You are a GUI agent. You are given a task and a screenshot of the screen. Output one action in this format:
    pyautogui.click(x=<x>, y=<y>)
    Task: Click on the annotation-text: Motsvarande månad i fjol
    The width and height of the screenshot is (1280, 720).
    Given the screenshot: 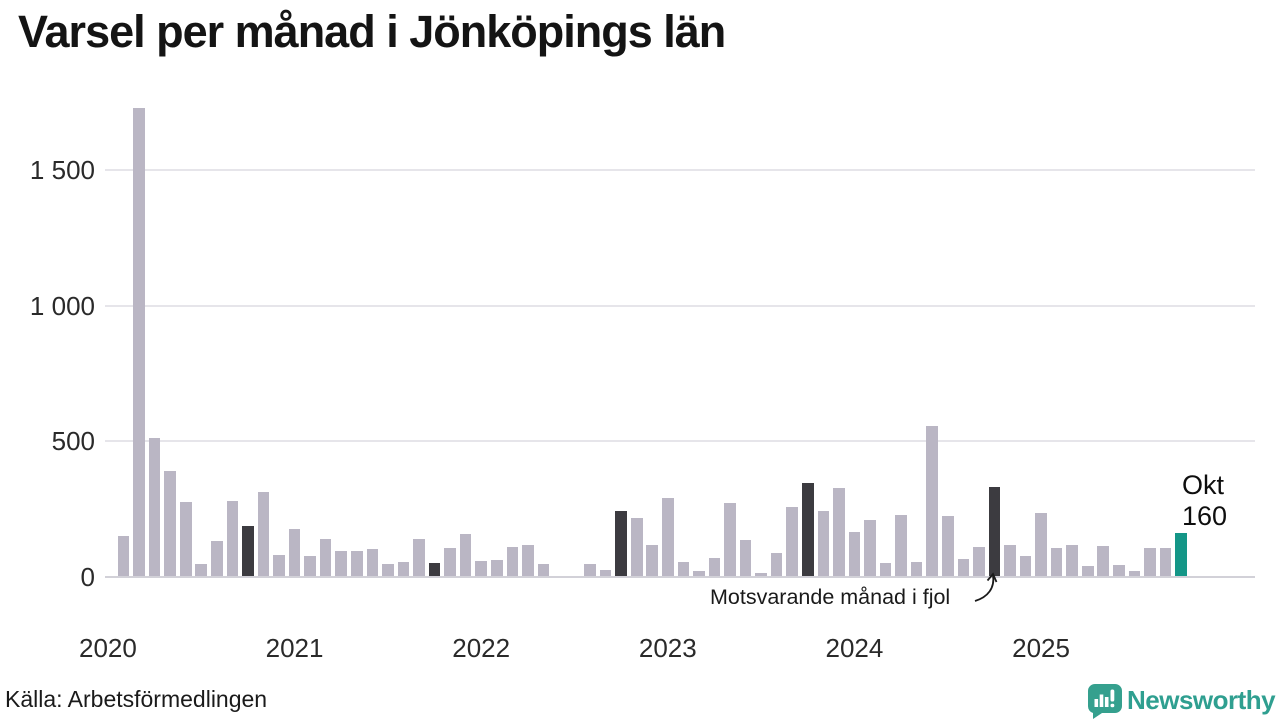 What is the action you would take?
    pyautogui.click(x=830, y=597)
    